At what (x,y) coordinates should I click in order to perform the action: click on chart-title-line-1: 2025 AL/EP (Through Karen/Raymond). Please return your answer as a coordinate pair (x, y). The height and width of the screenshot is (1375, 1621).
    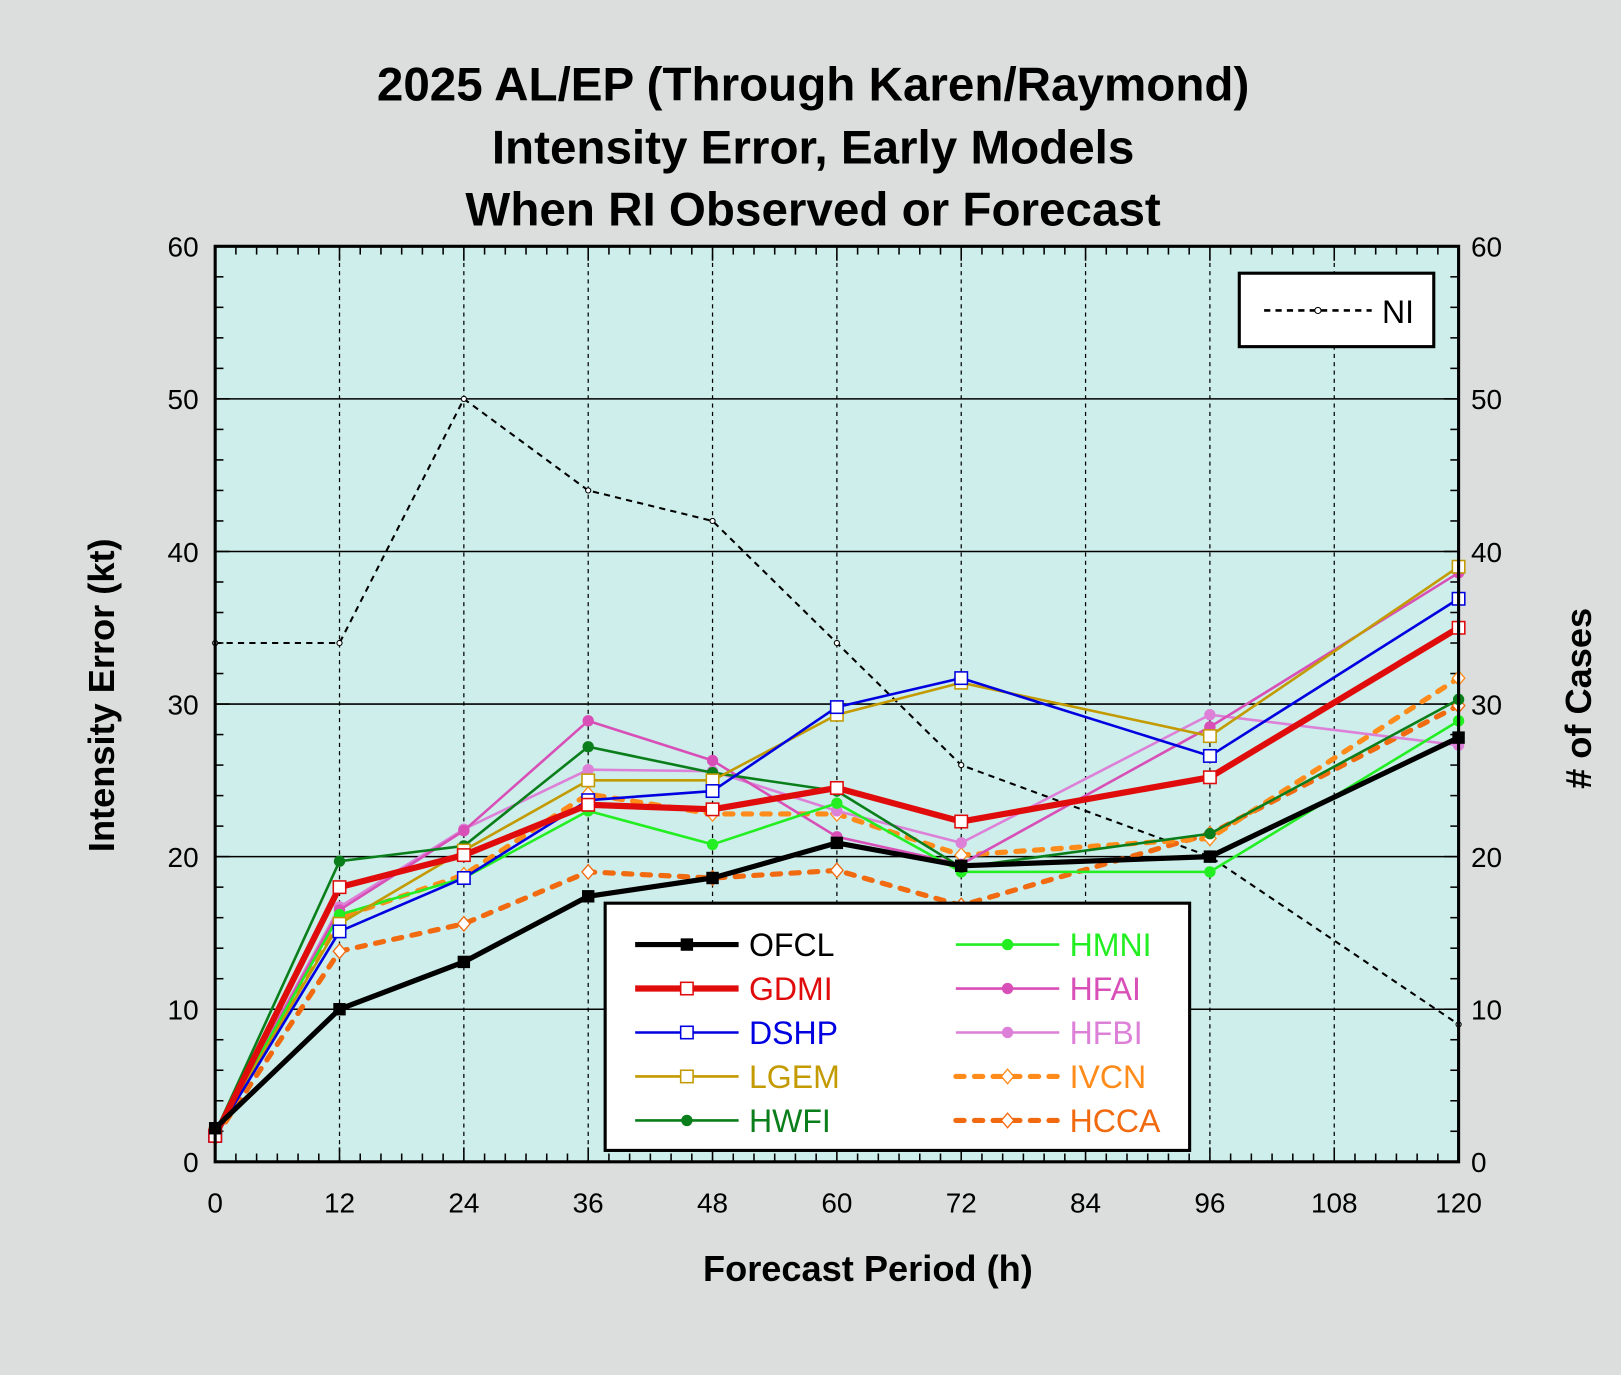
    Looking at the image, I should click on (813, 84).